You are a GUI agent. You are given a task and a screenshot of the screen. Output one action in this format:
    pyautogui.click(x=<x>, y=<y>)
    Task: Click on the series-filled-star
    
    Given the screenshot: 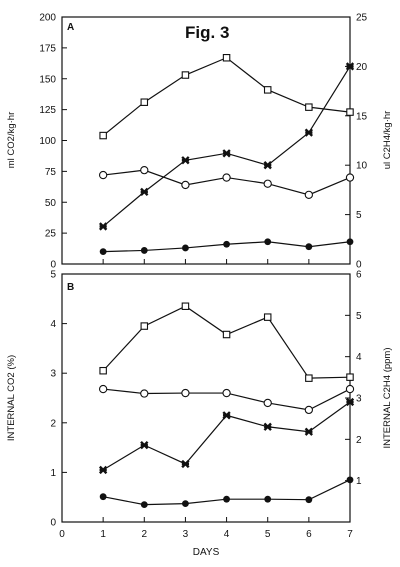 What is the action you would take?
    pyautogui.click(x=226, y=436)
    